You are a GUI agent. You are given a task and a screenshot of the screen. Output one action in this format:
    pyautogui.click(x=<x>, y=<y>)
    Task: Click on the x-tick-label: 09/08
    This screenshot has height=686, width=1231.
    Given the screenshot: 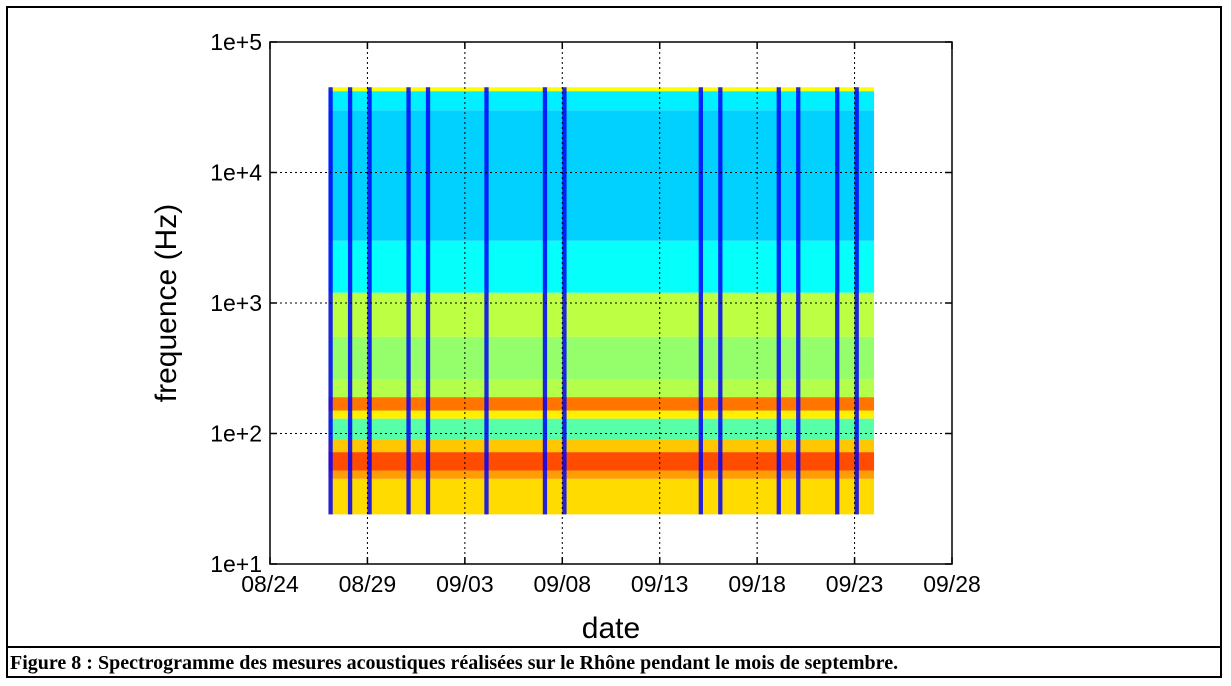 What is the action you would take?
    pyautogui.click(x=563, y=584)
    